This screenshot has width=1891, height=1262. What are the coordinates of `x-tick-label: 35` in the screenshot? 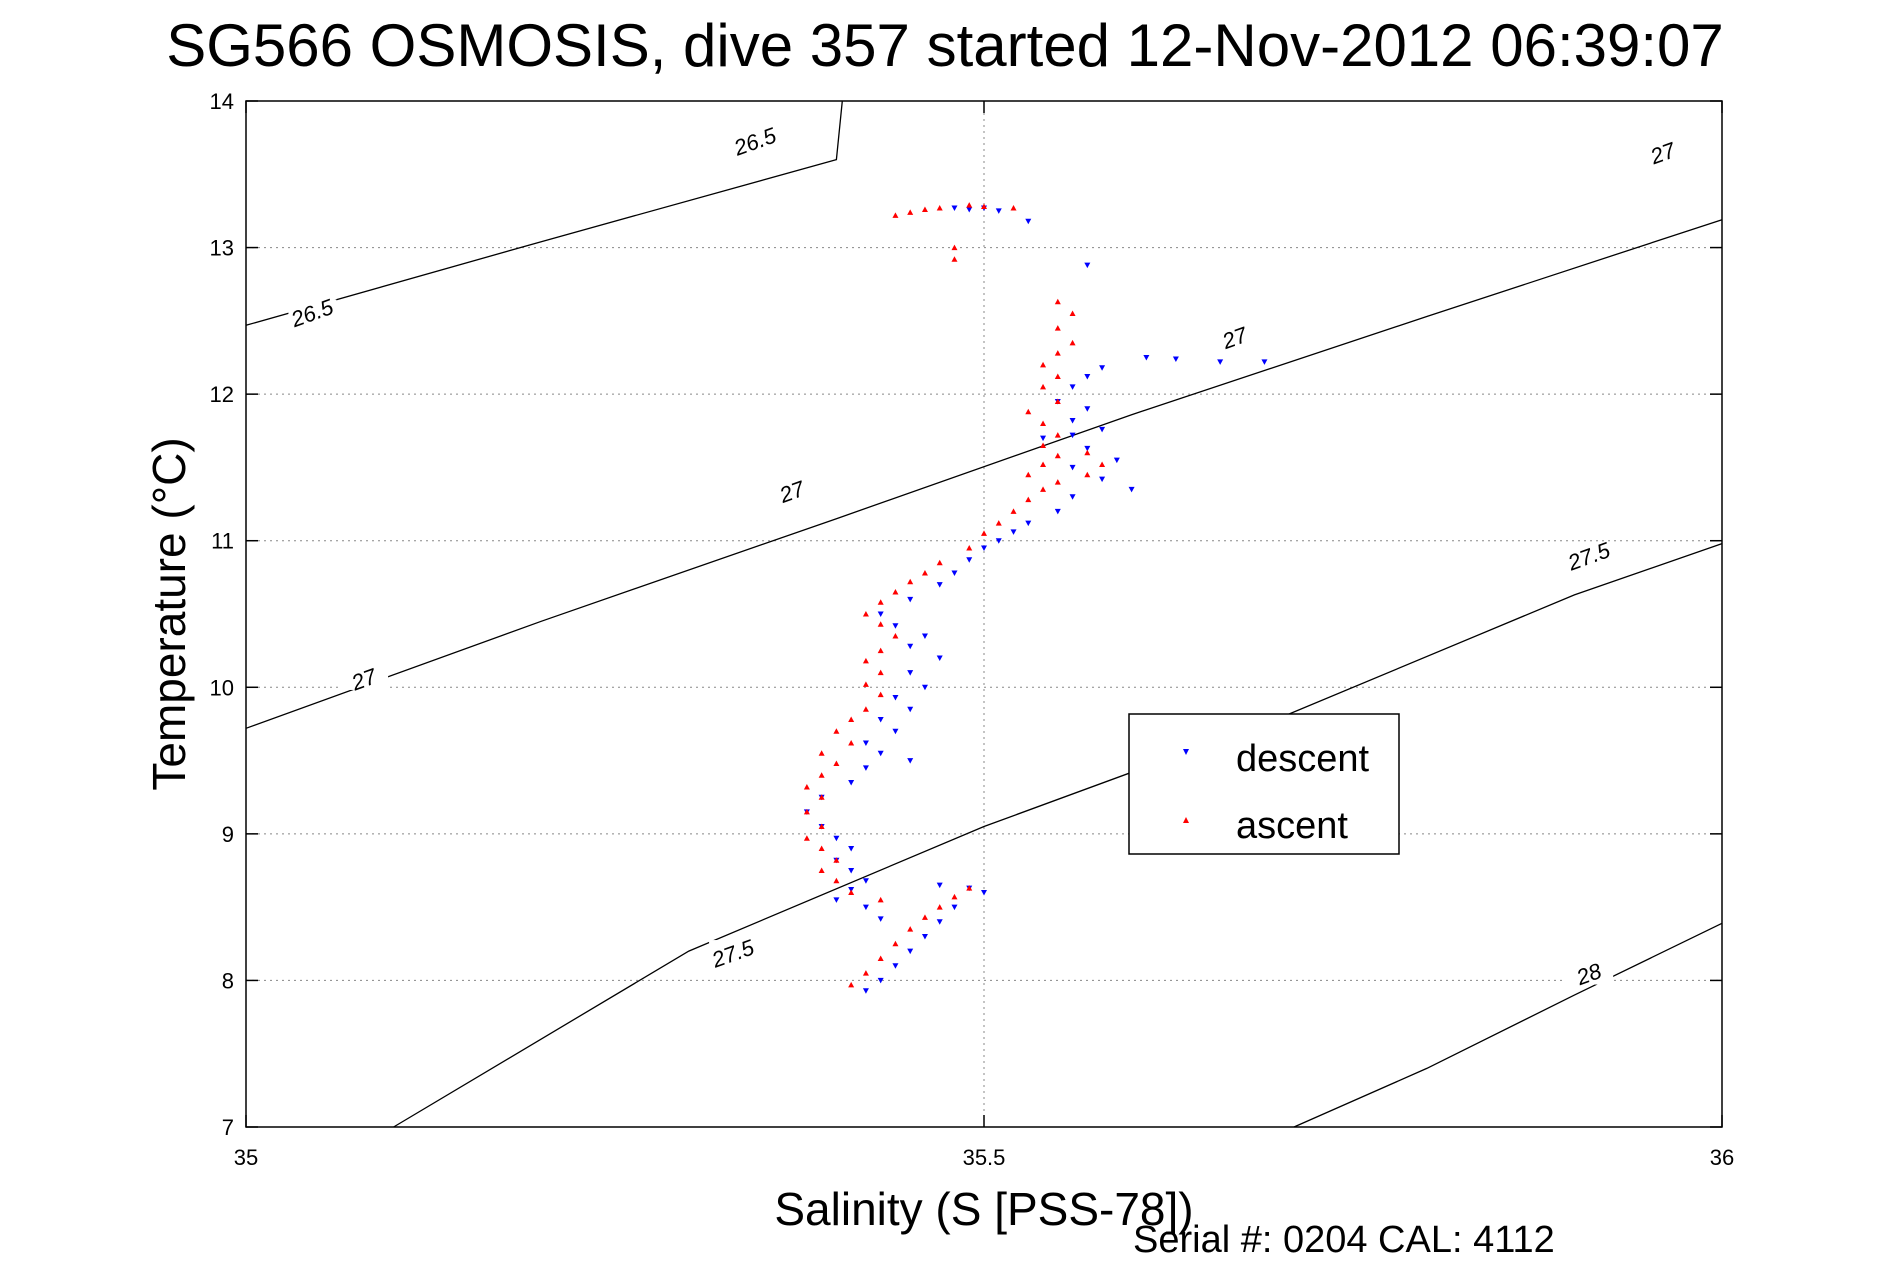 It's located at (246, 1157).